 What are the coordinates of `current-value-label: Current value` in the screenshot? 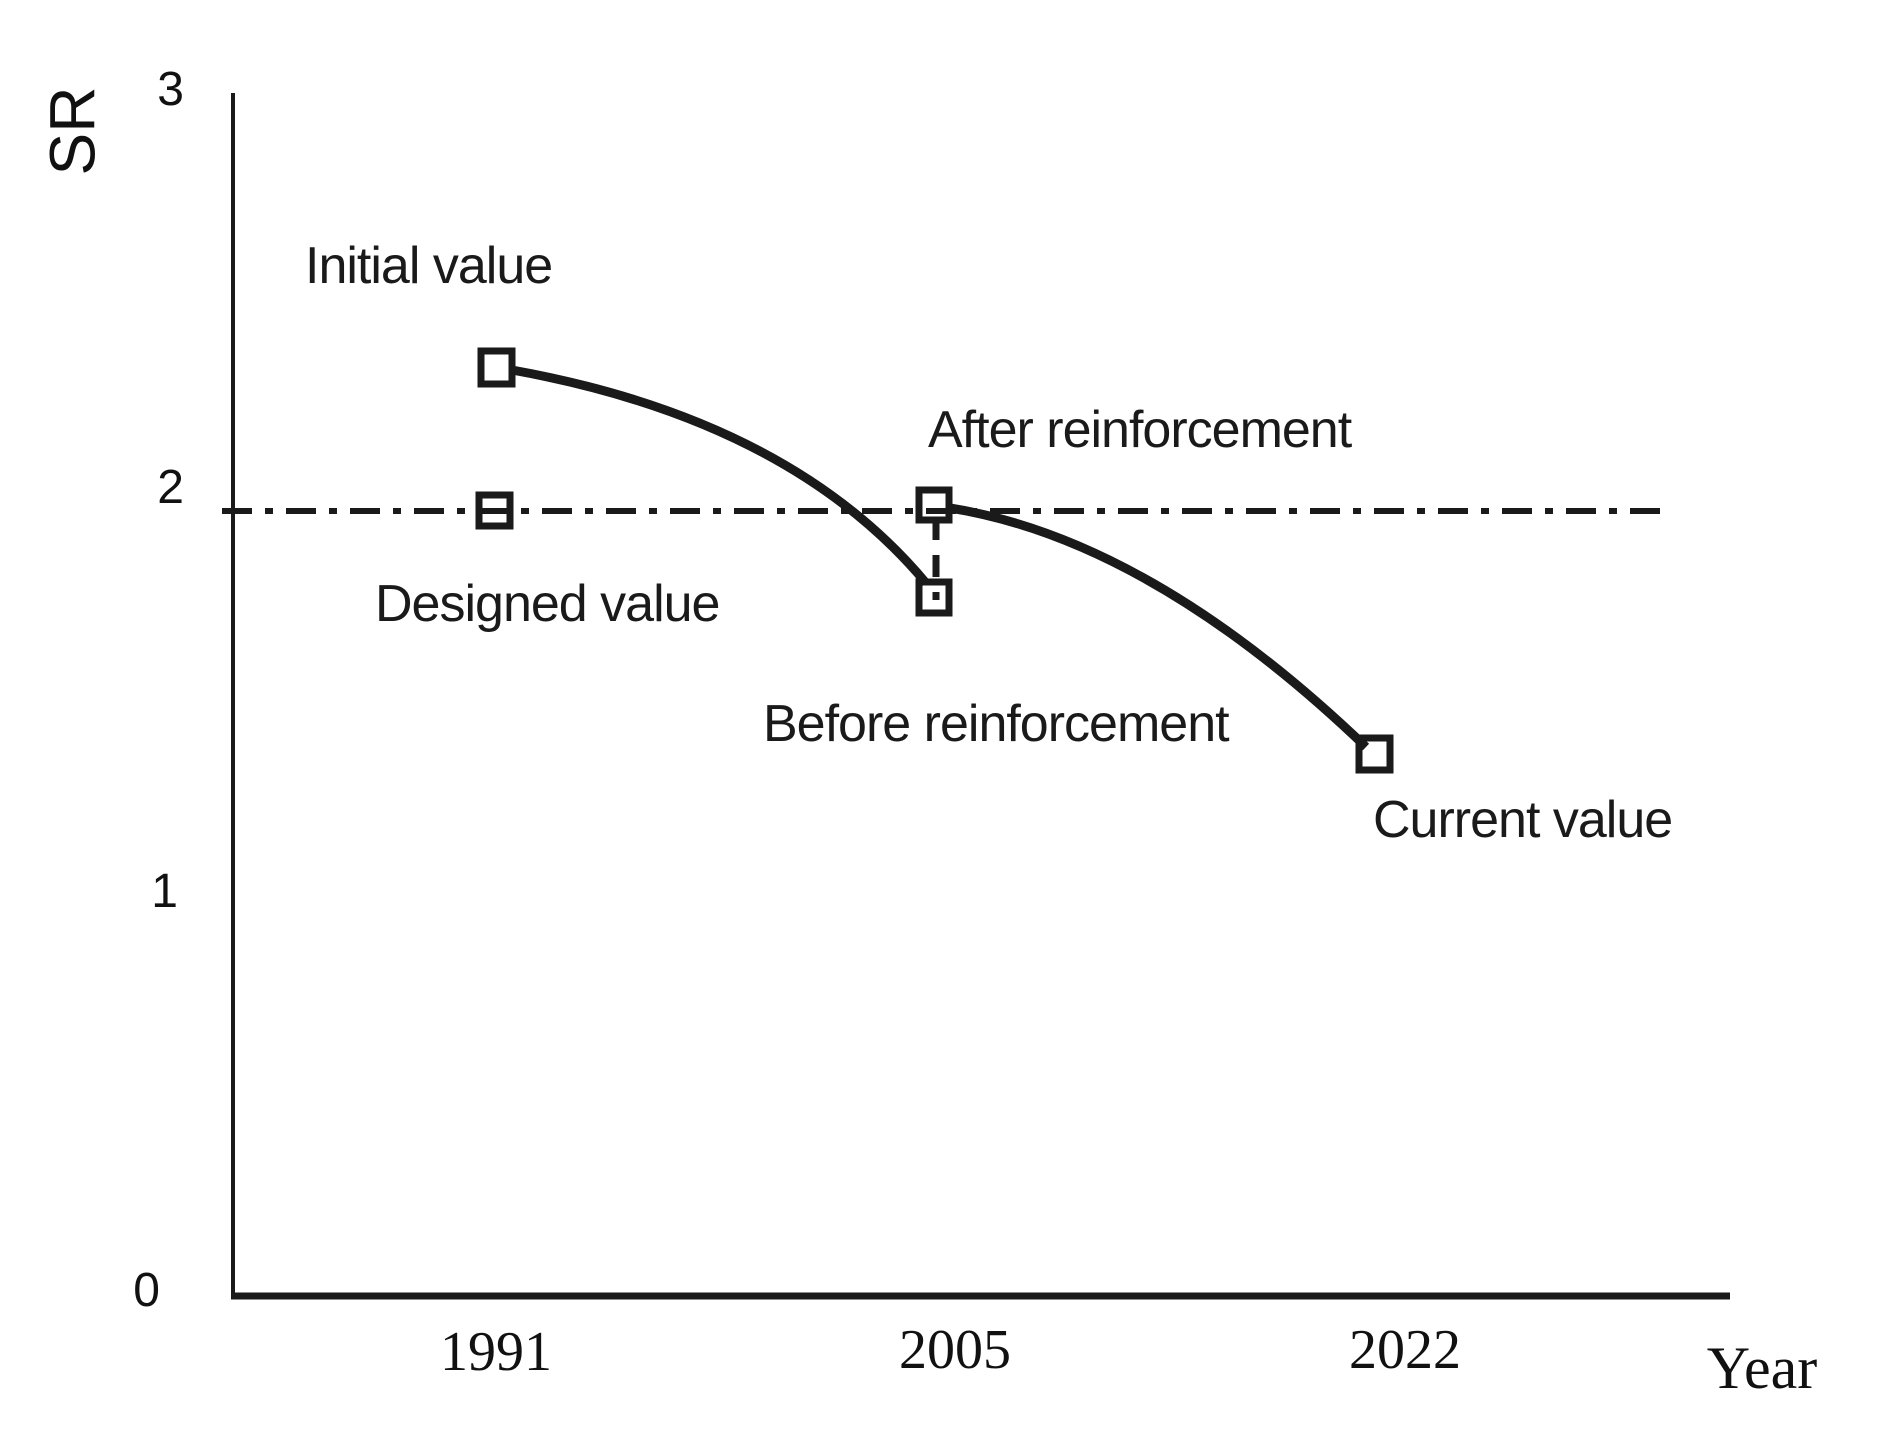 It's located at (1522, 820).